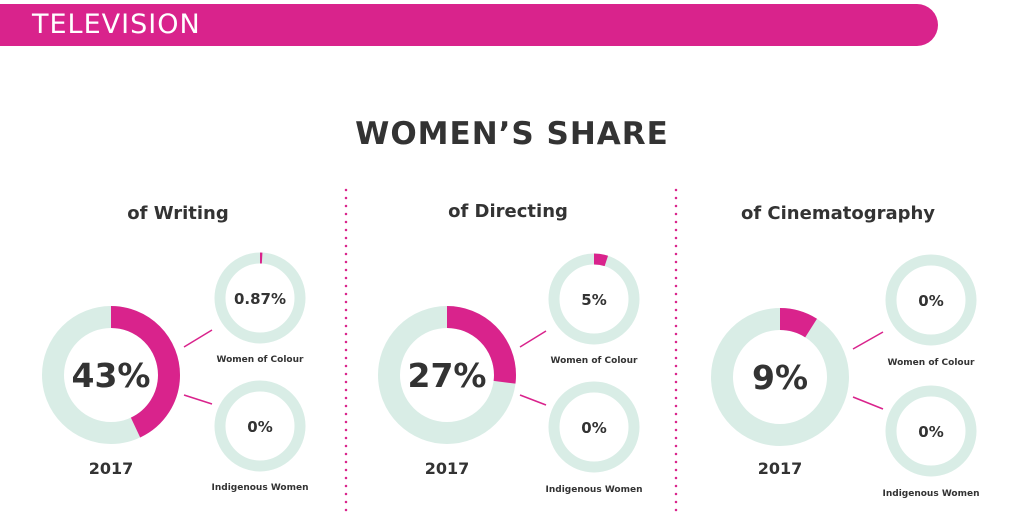 The height and width of the screenshot is (517, 1024). I want to click on chart-2-woc-name: Women of Colour, so click(595, 361).